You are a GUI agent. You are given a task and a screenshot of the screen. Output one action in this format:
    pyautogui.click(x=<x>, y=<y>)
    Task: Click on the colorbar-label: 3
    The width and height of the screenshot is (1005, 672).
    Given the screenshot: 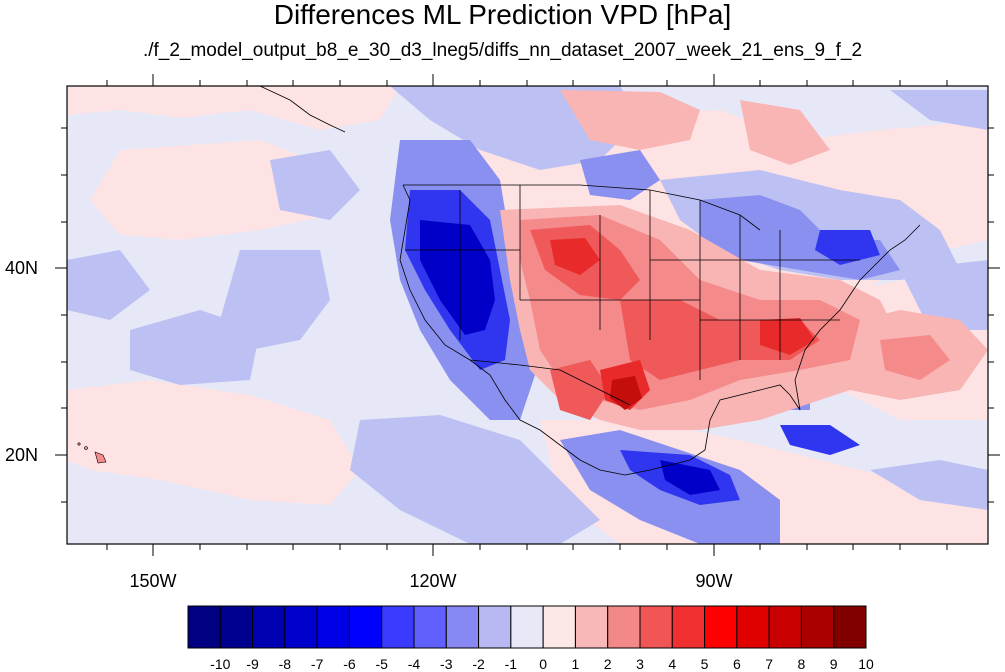 What is the action you would take?
    pyautogui.click(x=640, y=664)
    